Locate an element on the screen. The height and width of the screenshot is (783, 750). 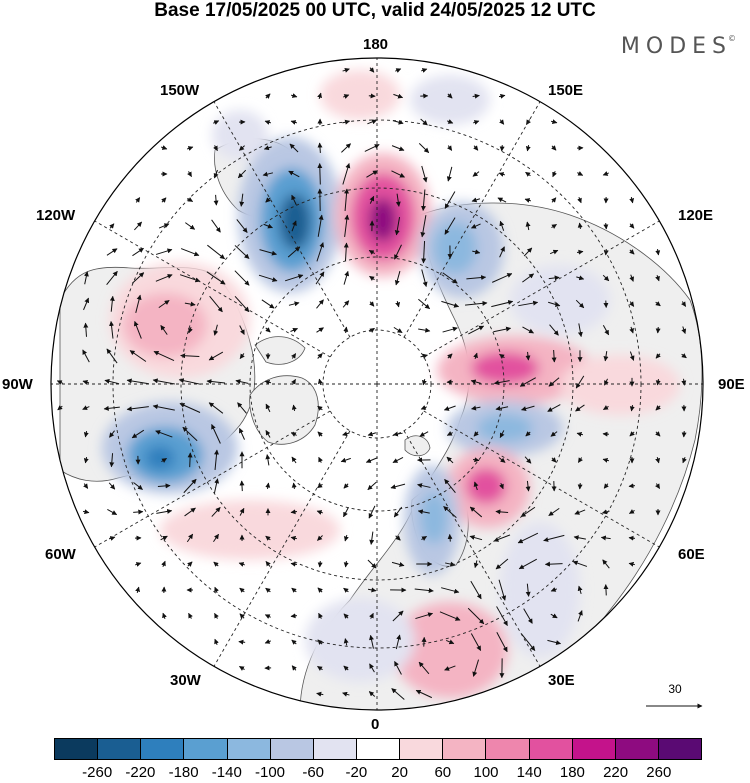
colorbar-tick-label: 220 is located at coordinates (616, 772).